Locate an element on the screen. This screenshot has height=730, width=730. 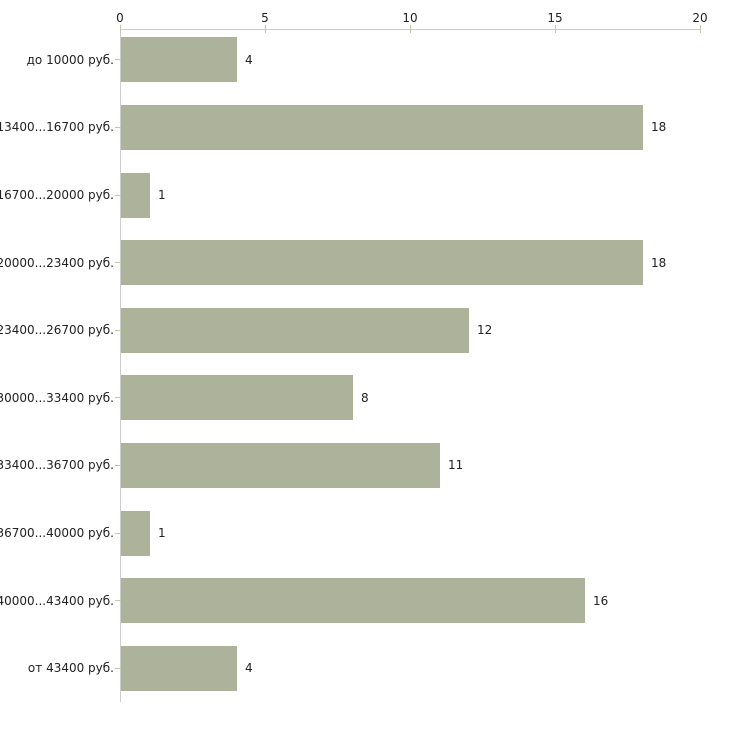
bar-value-label: 11 is located at coordinates (456, 465).